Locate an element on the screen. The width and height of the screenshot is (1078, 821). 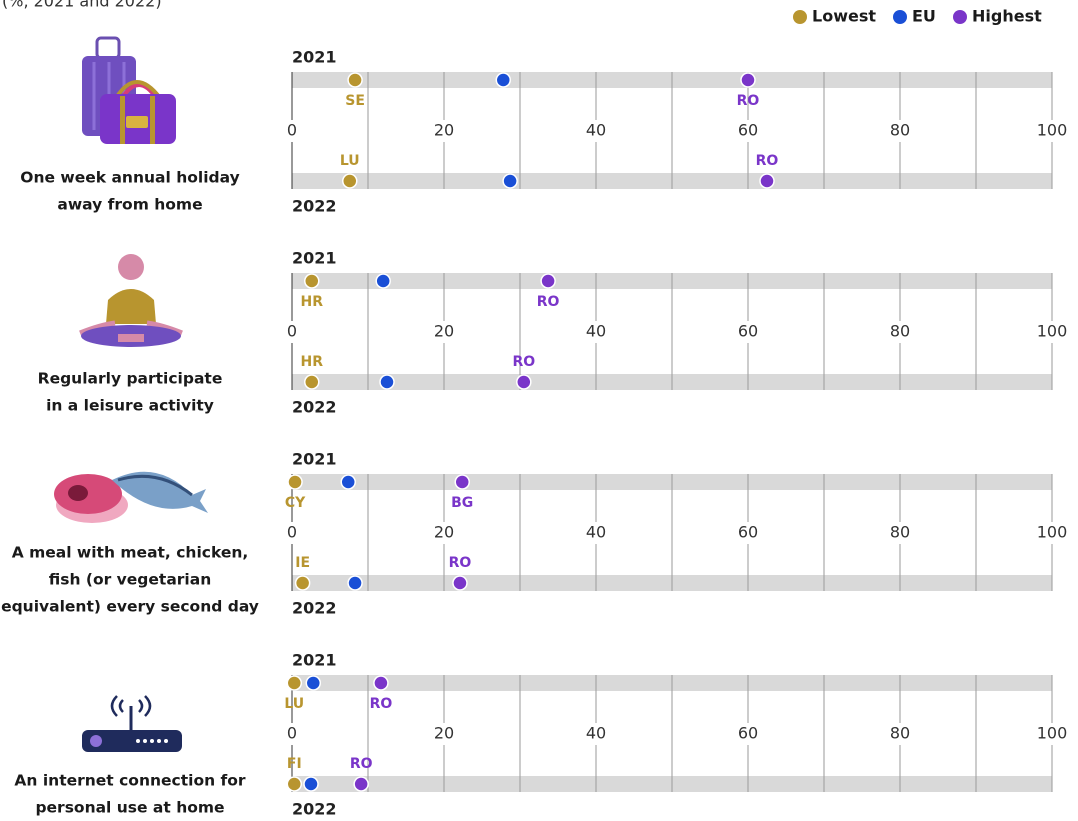
category-label: away from home is located at coordinates (129, 205).